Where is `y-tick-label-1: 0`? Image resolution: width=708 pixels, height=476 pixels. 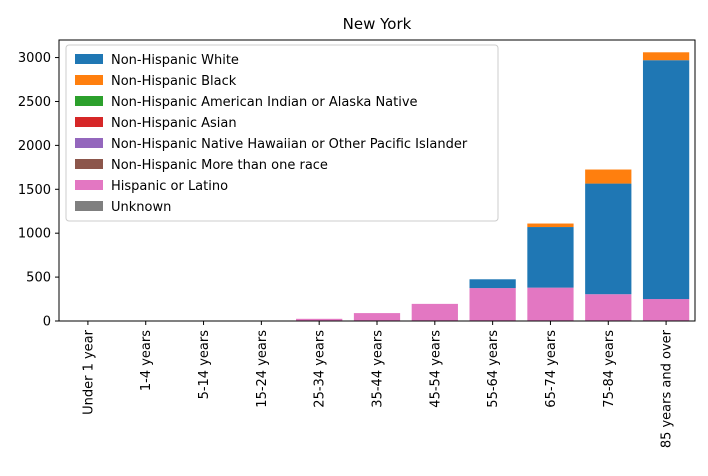 y-tick-label-1: 0 is located at coordinates (47, 322).